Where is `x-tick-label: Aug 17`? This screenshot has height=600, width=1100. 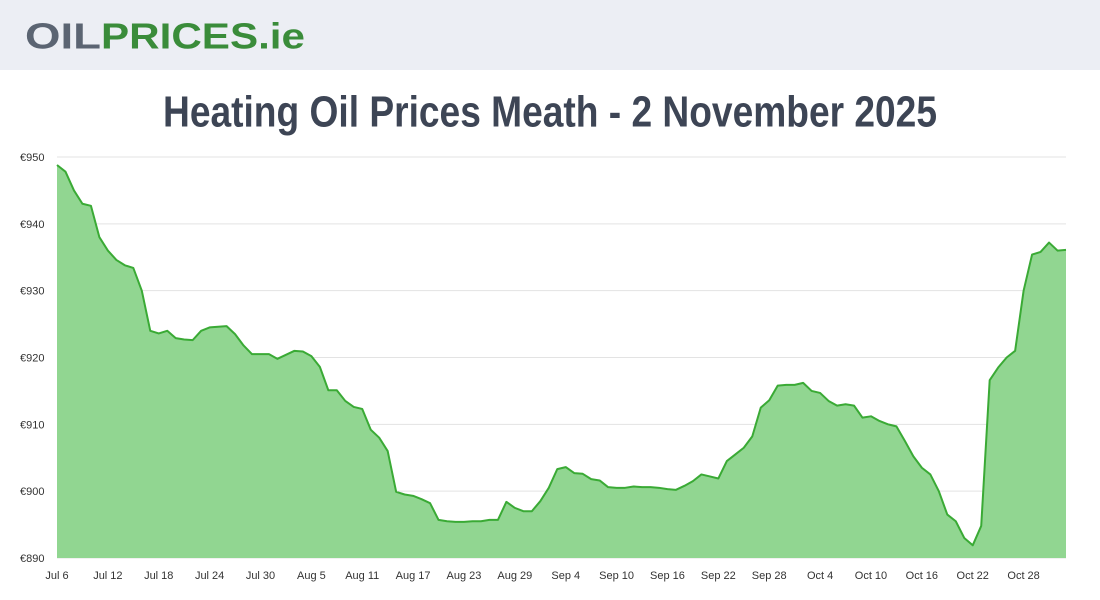
x-tick-label: Aug 17 is located at coordinates (413, 576).